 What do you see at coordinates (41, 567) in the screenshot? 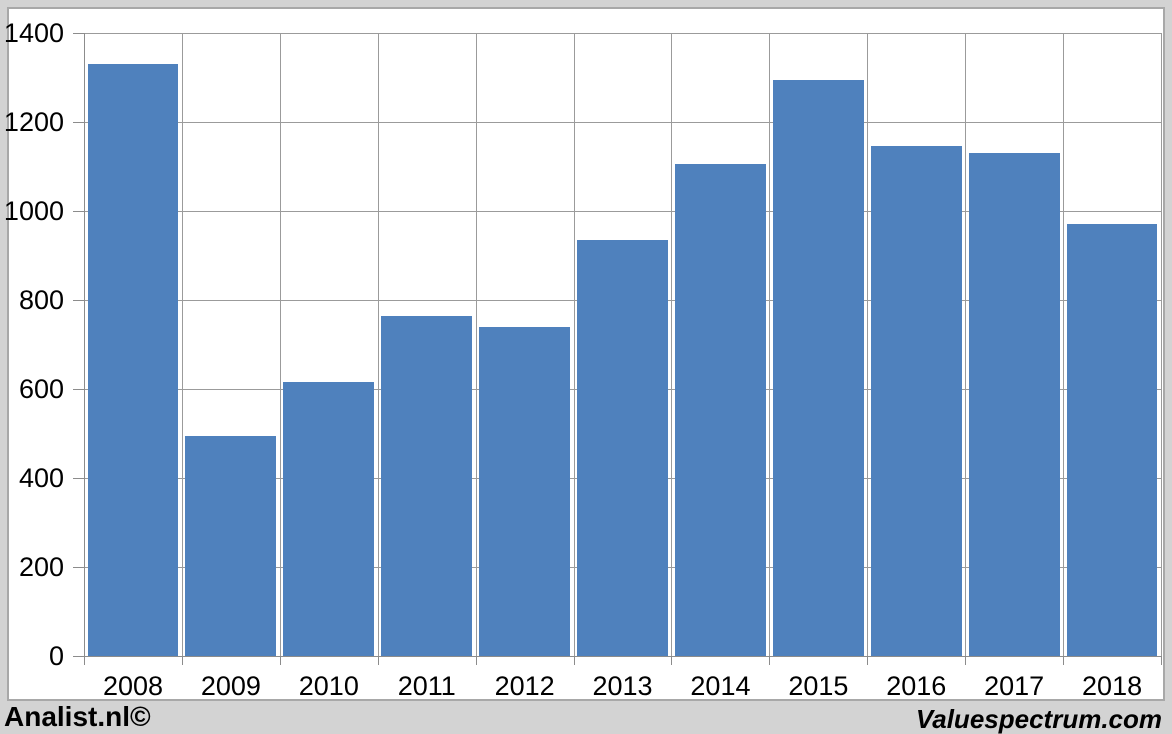
I see `y-axis-label: 200` at bounding box center [41, 567].